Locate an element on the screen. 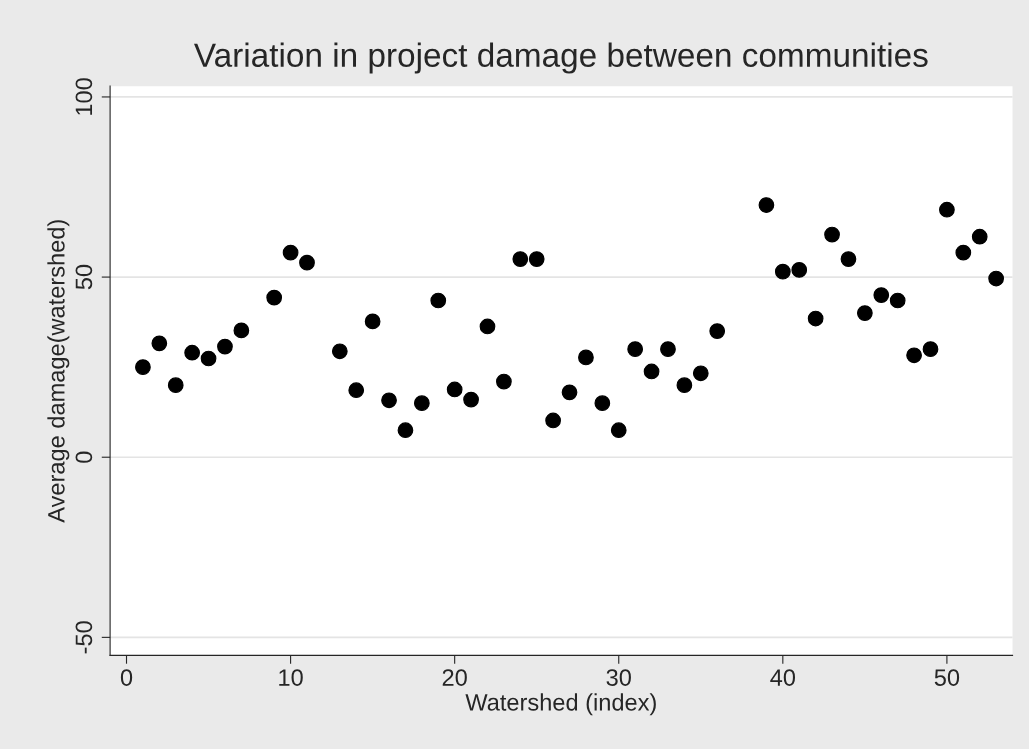 This screenshot has width=1029, height=749. x-tick-label: 20 is located at coordinates (454, 677).